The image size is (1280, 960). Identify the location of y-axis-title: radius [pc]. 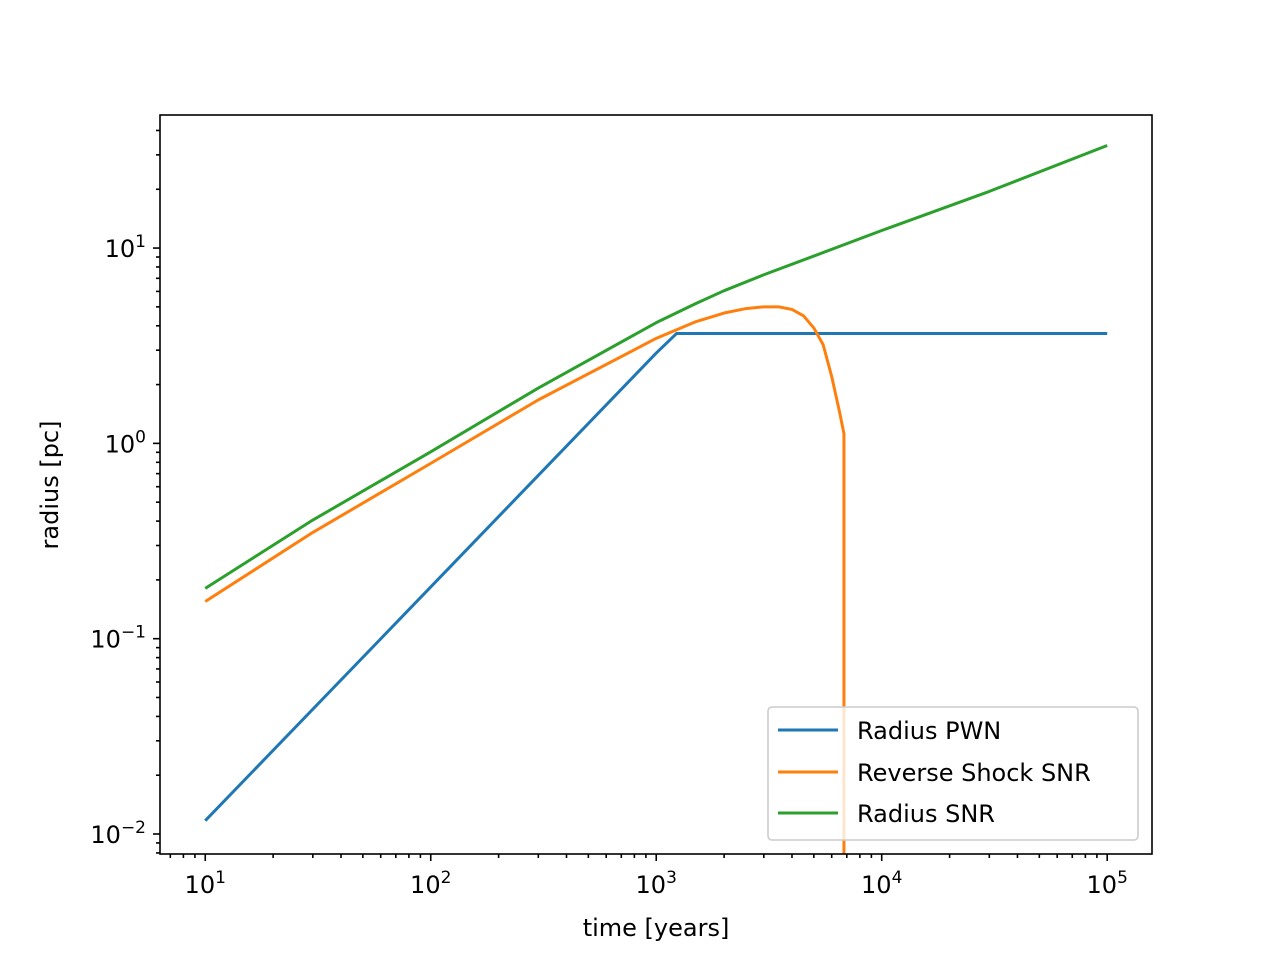
(50, 485).